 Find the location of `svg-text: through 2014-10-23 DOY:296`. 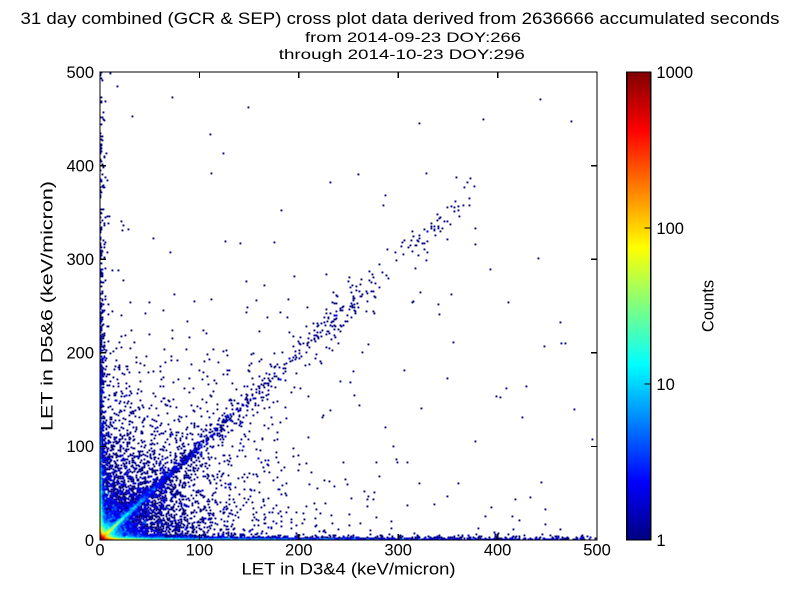

svg-text: through 2014-10-23 DOY:296 is located at coordinates (402, 54).